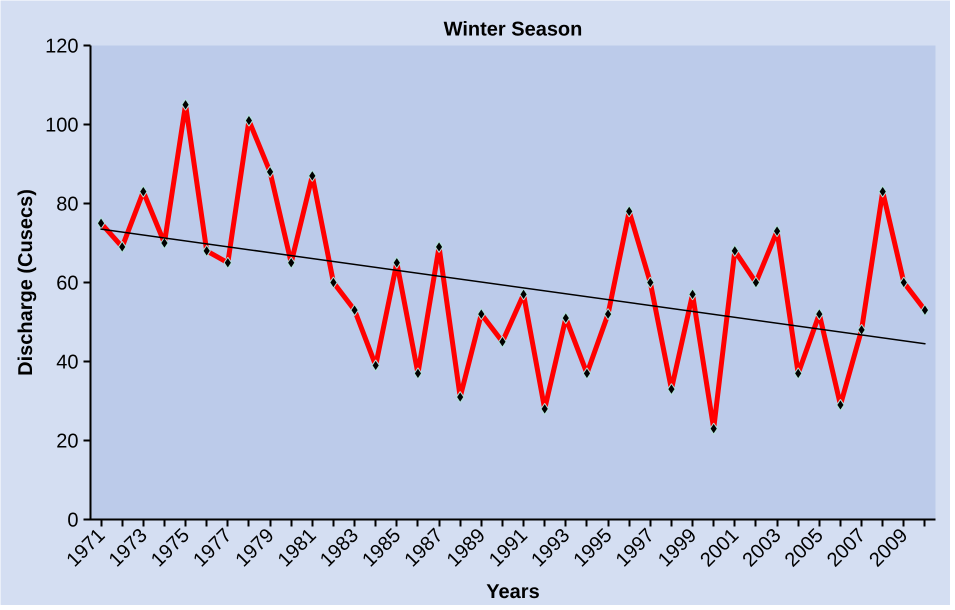  I want to click on chart-title: Winter Season, so click(513, 29).